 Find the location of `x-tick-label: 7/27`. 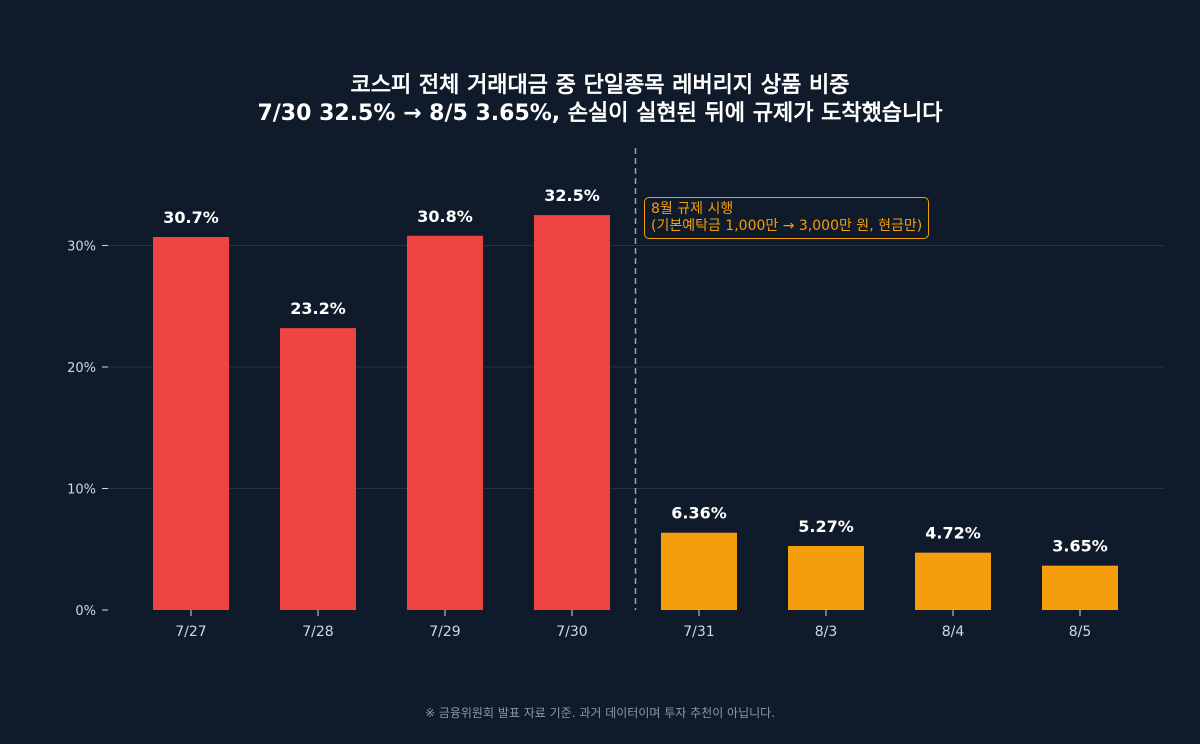

x-tick-label: 7/27 is located at coordinates (190, 632).